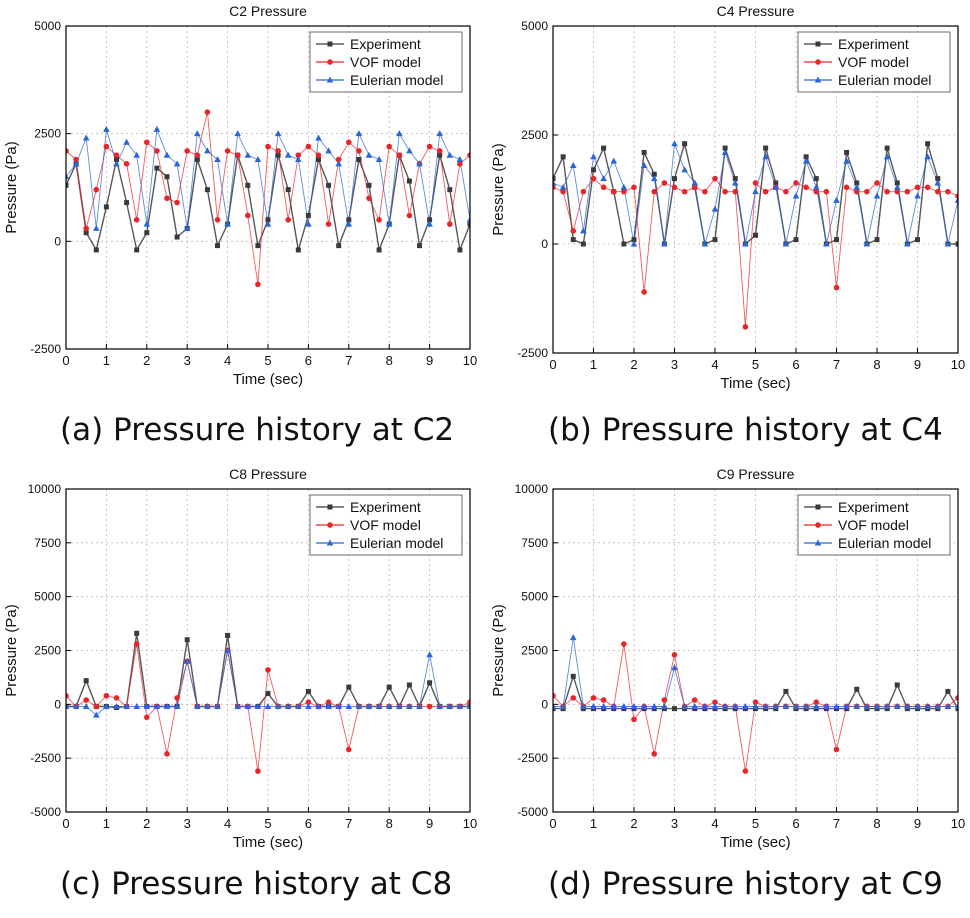  I want to click on y-axis-label: Pressure (Pa), so click(11, 187).